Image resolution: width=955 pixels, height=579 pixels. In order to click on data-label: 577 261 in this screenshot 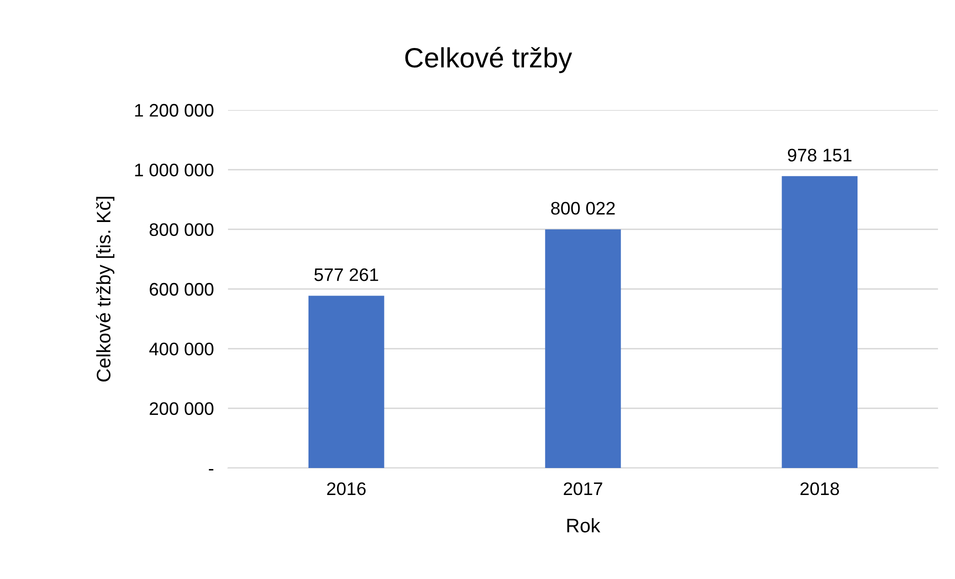, I will do `click(346, 275)`.